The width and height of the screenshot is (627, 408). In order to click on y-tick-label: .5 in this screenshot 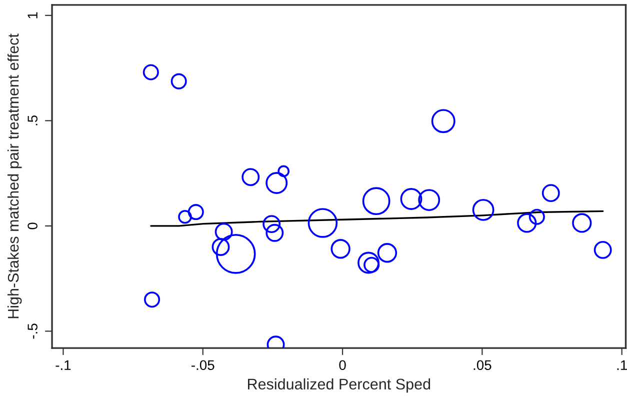, I will do `click(33, 120)`.